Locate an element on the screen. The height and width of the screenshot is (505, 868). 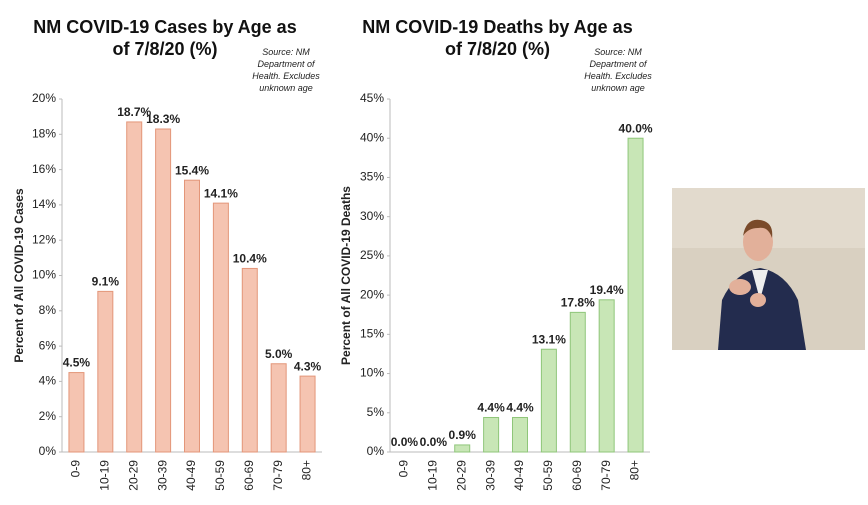
person-head is located at coordinates (758, 242).